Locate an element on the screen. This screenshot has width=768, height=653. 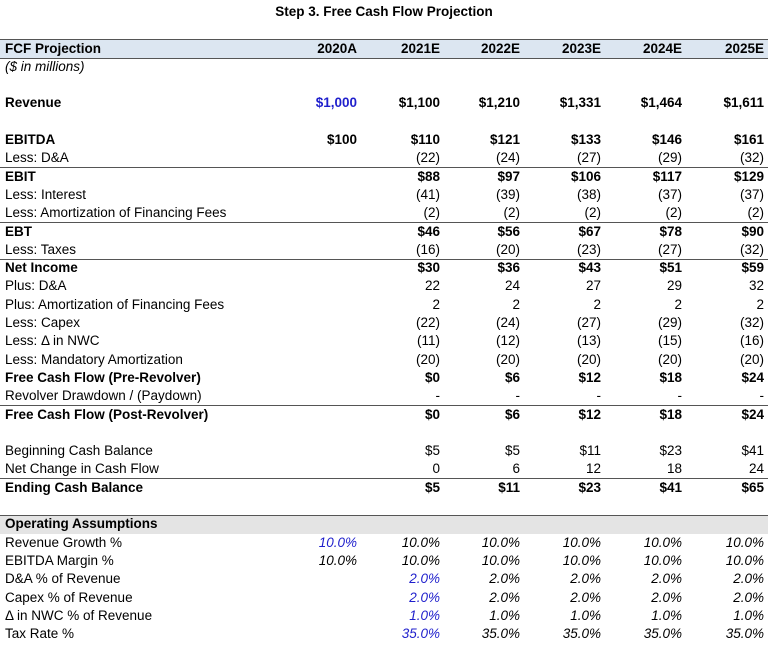
cell: 32 is located at coordinates (756, 286).